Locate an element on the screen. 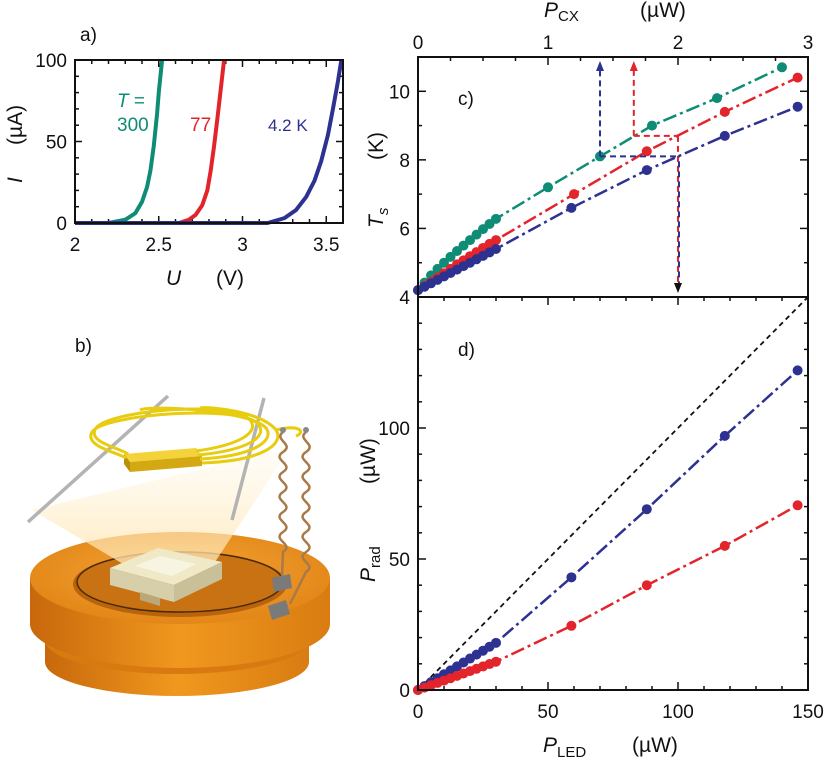 The height and width of the screenshot is (765, 830). panel-d-ytick-label: 50 is located at coordinates (399, 560).